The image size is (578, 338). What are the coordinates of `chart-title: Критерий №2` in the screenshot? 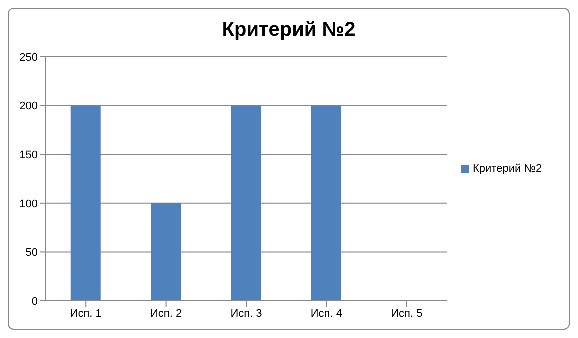 It's located at (289, 30).